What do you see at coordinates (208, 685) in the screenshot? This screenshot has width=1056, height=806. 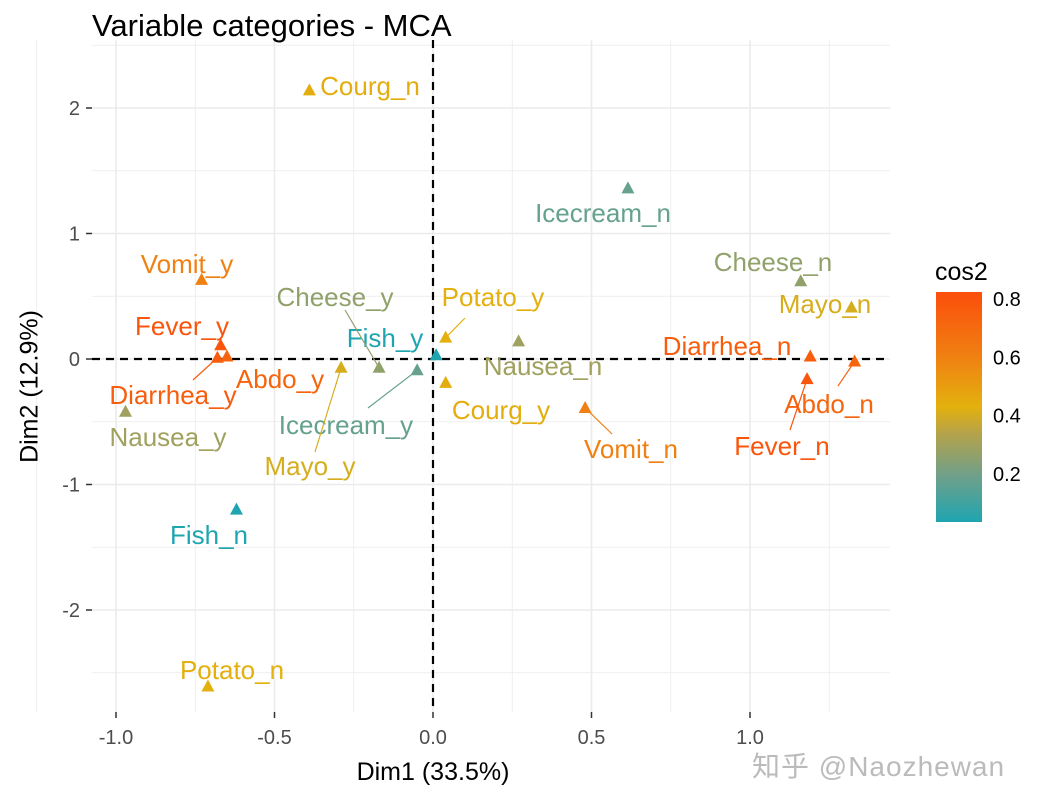 I see `point-potato-n` at bounding box center [208, 685].